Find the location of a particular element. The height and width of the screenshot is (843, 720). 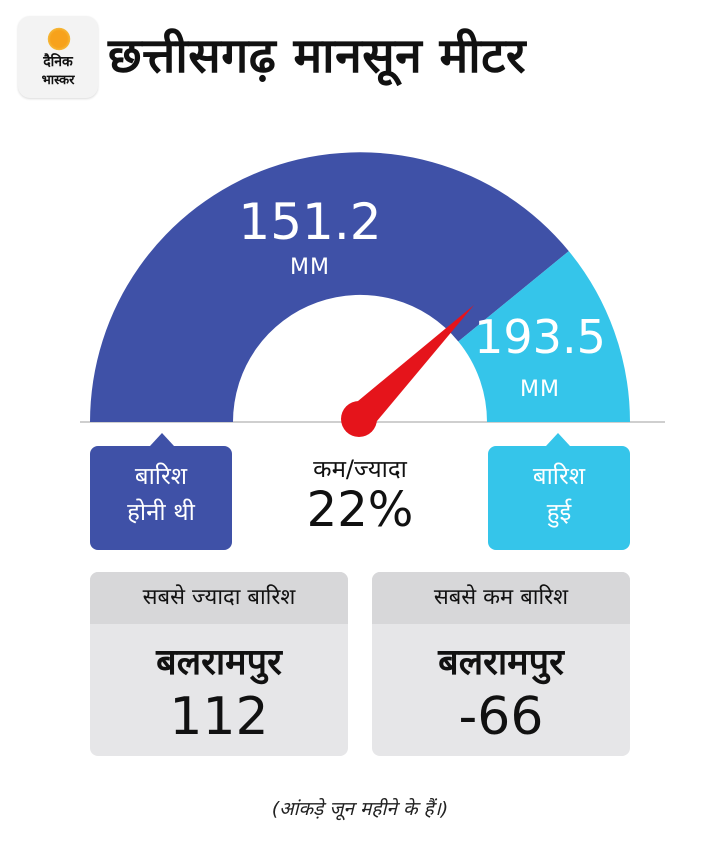

expected-rain-value: 151.2 is located at coordinates (310, 222).